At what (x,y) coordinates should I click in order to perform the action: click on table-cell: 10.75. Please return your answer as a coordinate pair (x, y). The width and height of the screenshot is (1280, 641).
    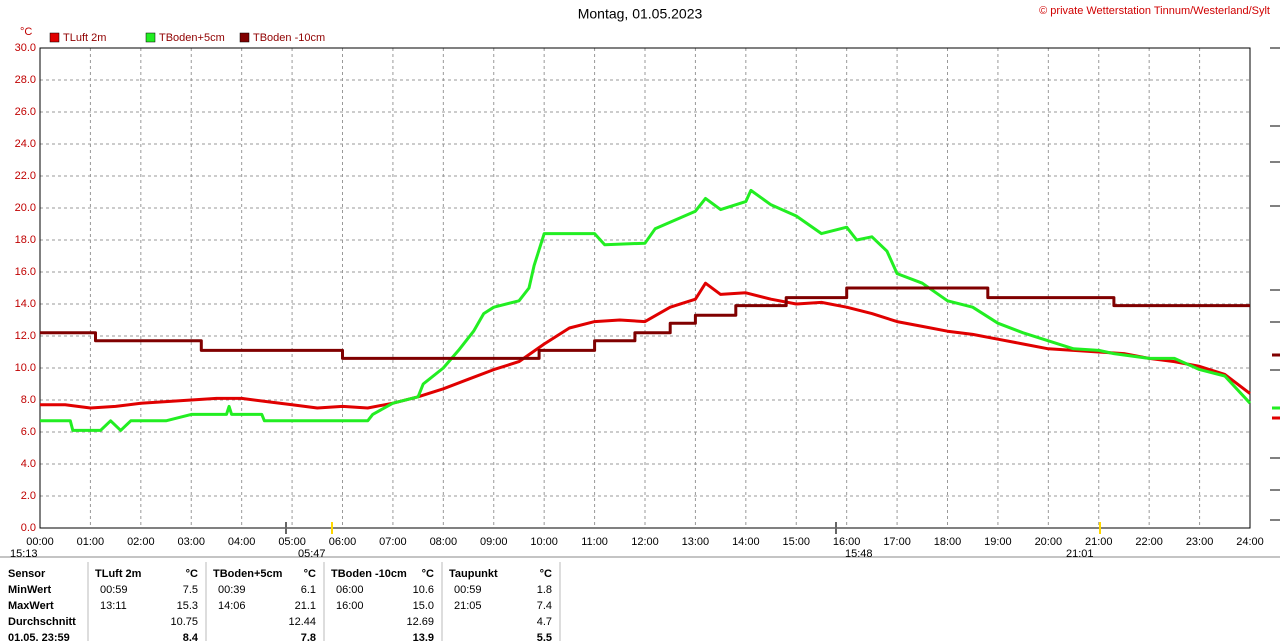
    Looking at the image, I should click on (184, 622).